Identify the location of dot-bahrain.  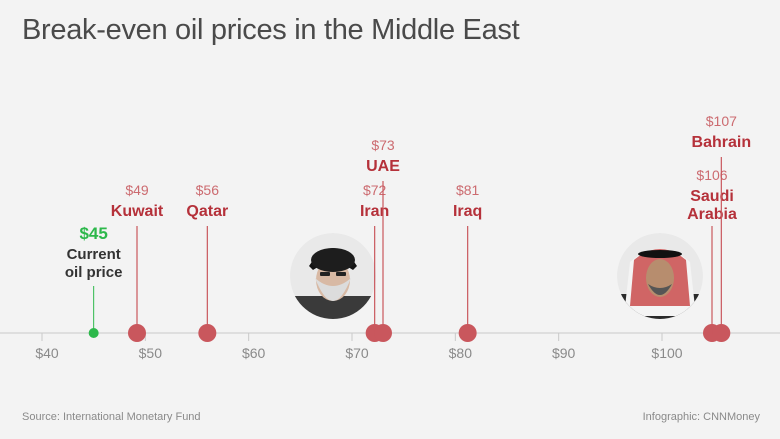
(721, 333).